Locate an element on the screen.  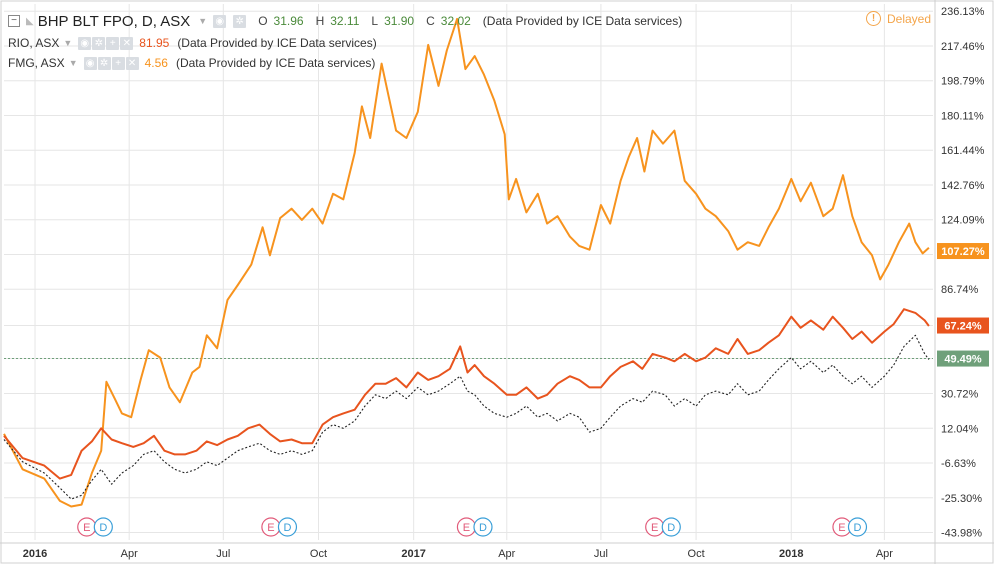
y-tick-label: 180.11% is located at coordinates (962, 116).